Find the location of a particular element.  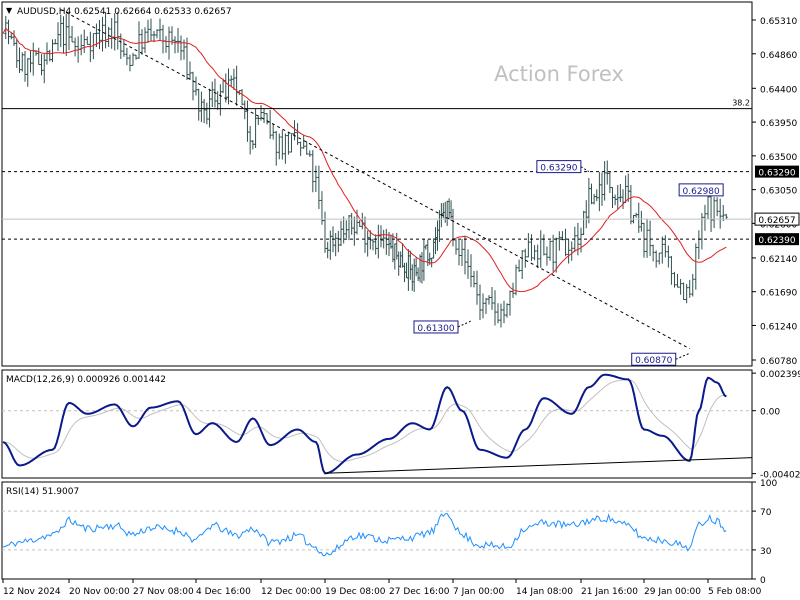

price-tick-label: 0.62140 is located at coordinates (778, 260).